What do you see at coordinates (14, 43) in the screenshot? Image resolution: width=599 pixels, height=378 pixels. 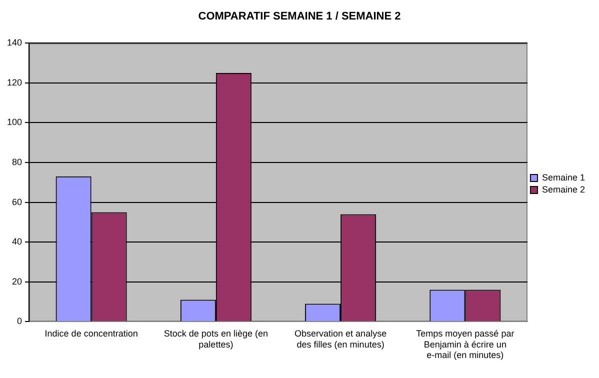 I see `y-tick-label: 140` at bounding box center [14, 43].